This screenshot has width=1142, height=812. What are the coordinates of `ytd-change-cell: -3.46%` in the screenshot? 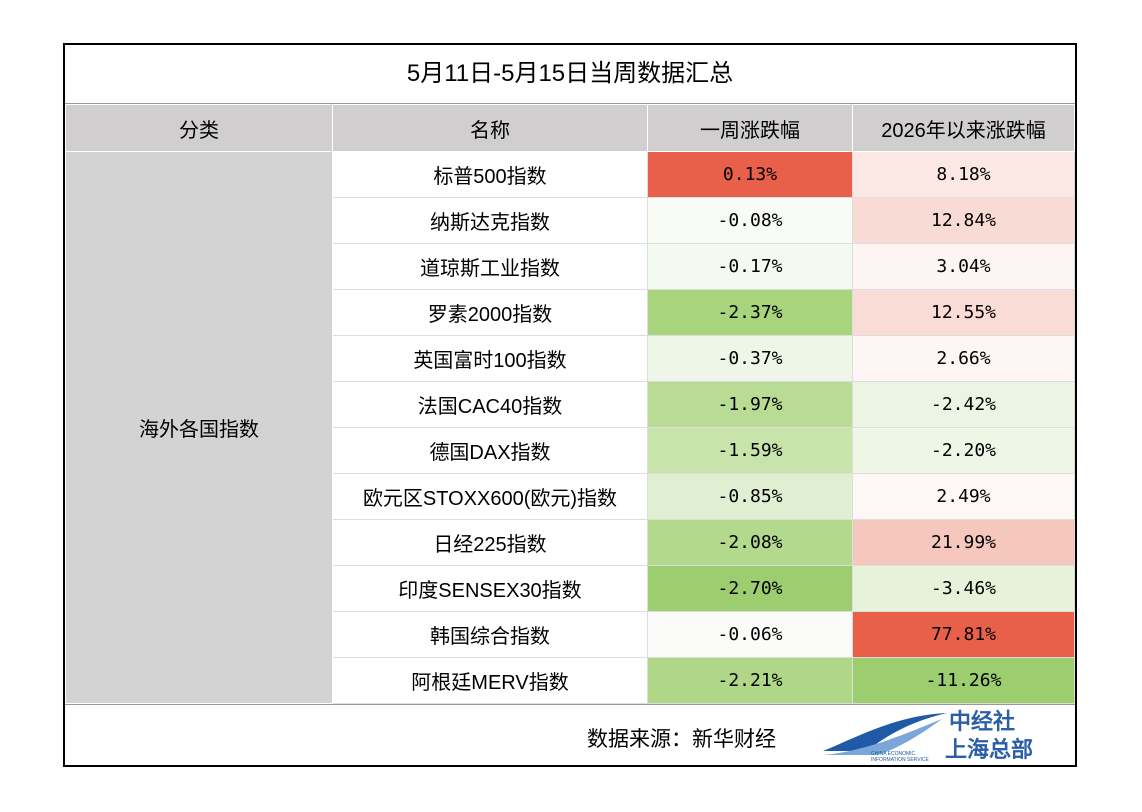 It's located at (963, 588).